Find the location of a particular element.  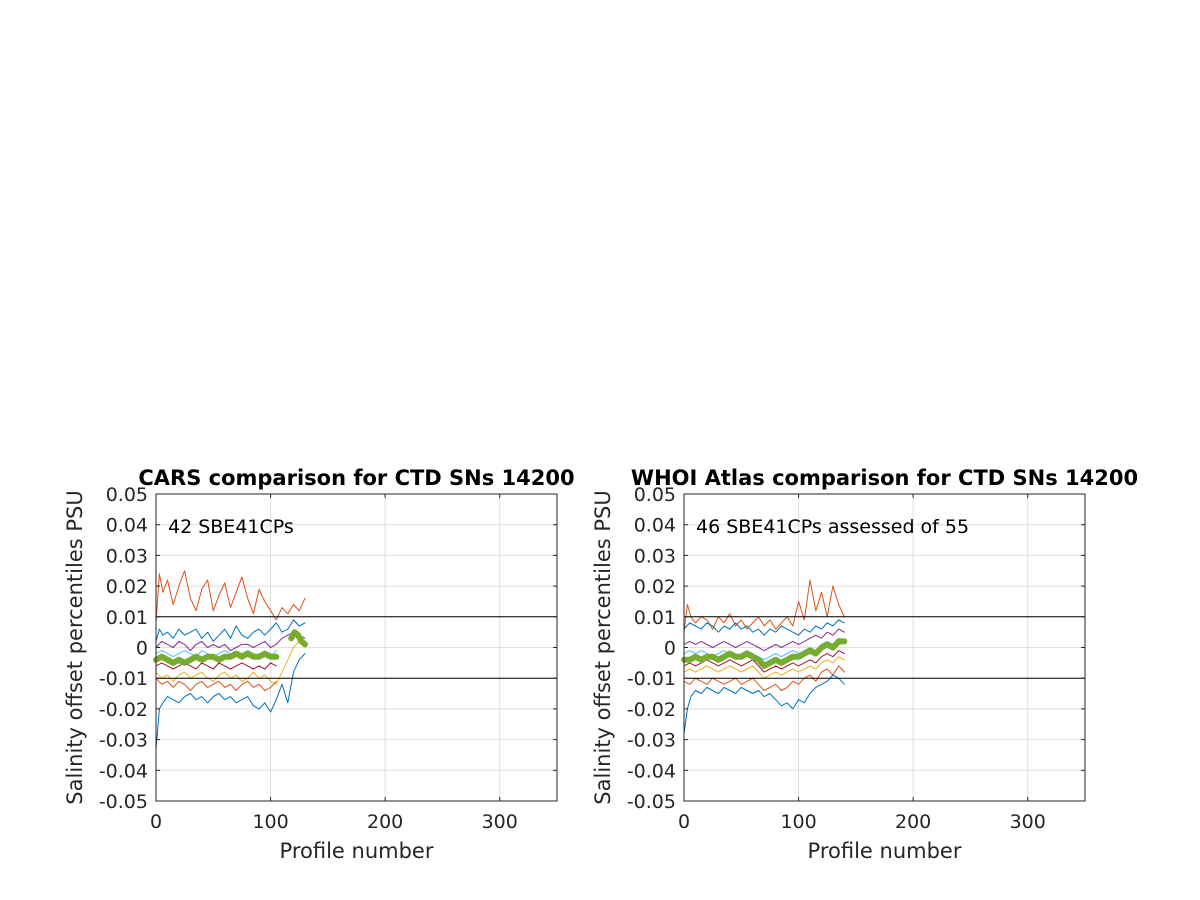

chart-title: WHOI Atlas comparison for CTD SNs 14200 is located at coordinates (884, 478).